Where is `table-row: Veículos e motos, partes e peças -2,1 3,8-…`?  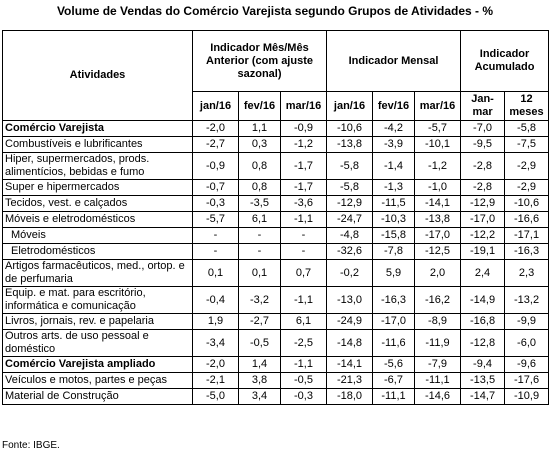 table-row: Veículos e motos, partes e peças -2,1 3,8-… is located at coordinates (276, 380).